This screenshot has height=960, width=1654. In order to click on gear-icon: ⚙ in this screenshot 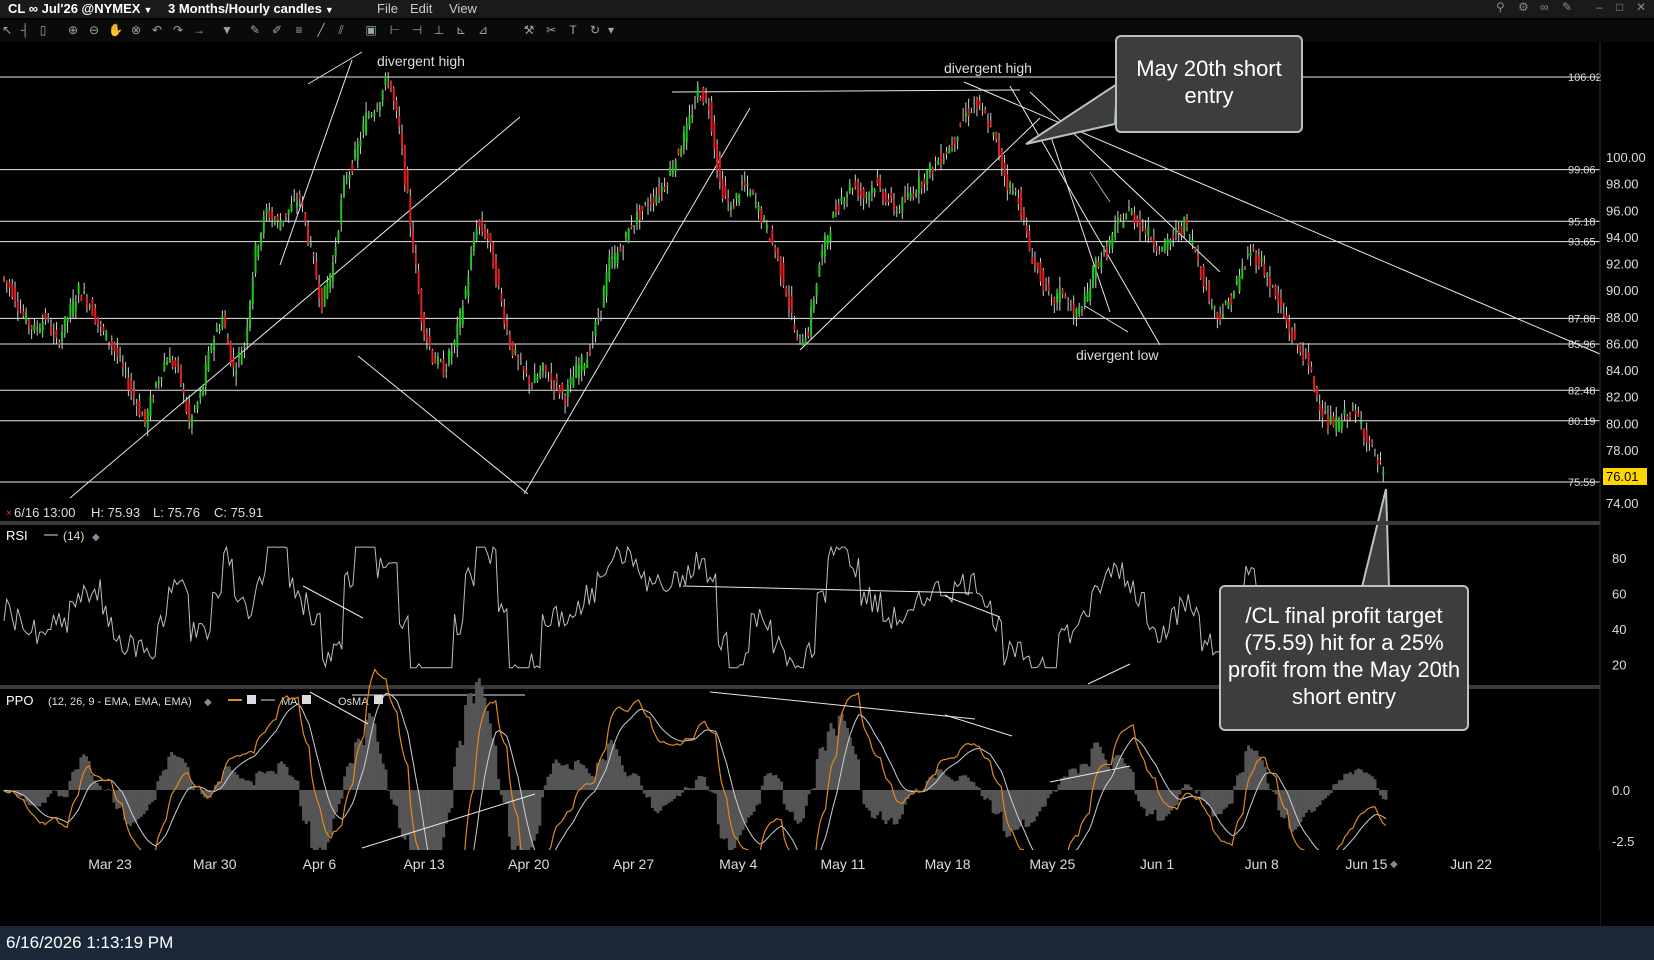, I will do `click(1523, 7)`.